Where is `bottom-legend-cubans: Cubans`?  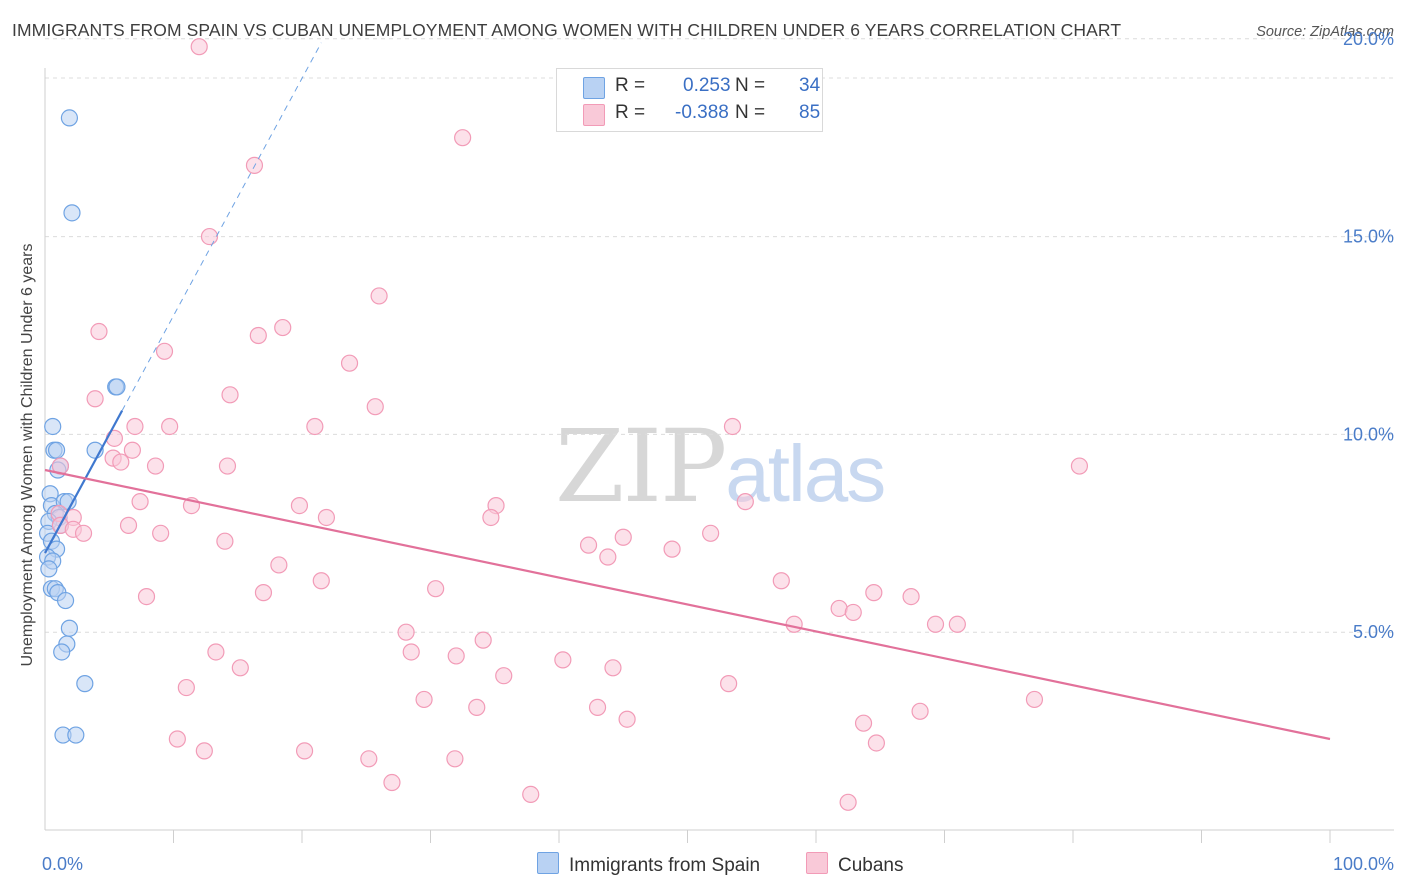
bottom-legend-cubans: Cubans is located at coordinates (855, 864).